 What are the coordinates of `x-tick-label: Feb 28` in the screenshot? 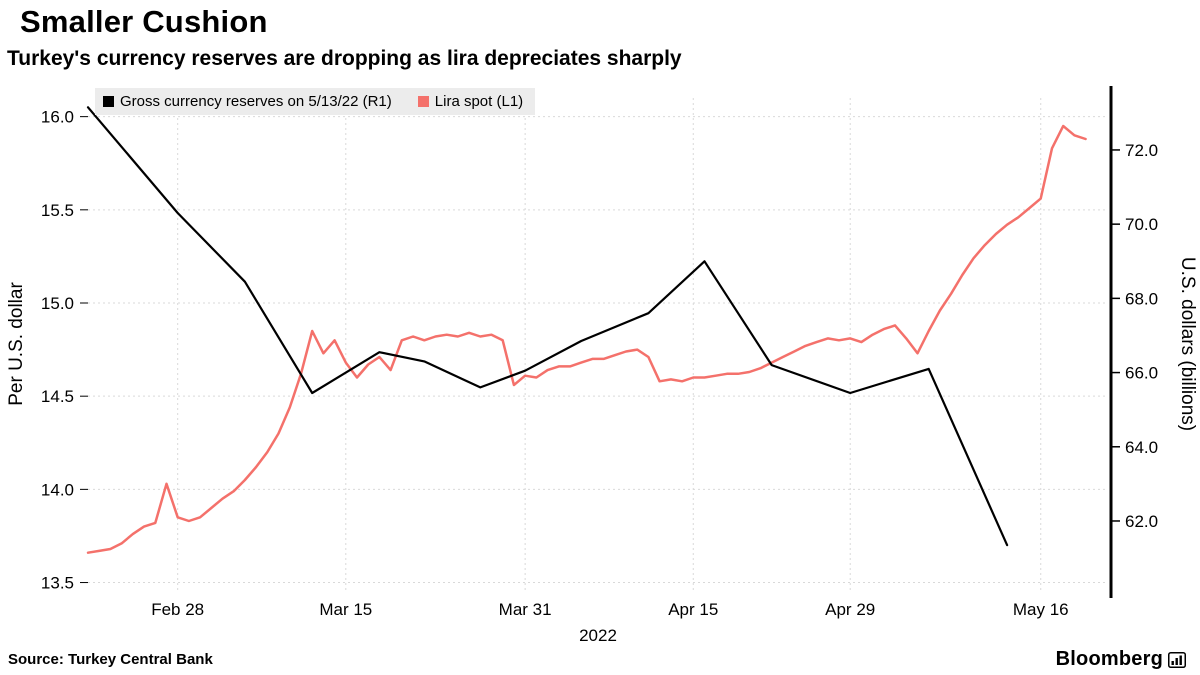 It's located at (177, 609).